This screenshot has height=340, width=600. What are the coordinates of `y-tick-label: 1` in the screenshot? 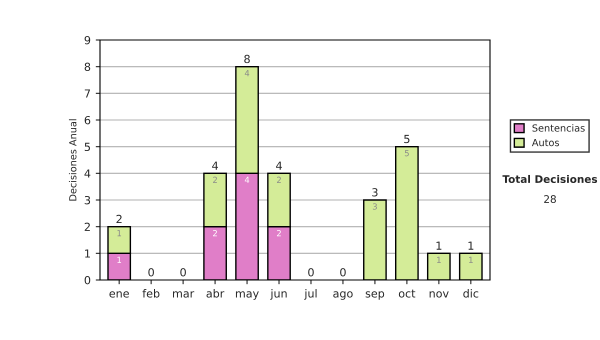 It's located at (87, 253).